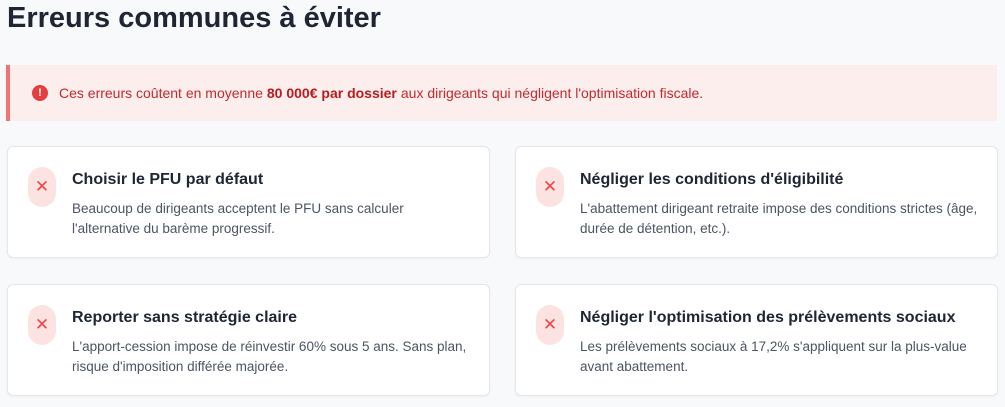 The height and width of the screenshot is (407, 1005). Describe the element at coordinates (184, 317) in the screenshot. I see `card-title: Reporter sans stratégie claire` at that location.